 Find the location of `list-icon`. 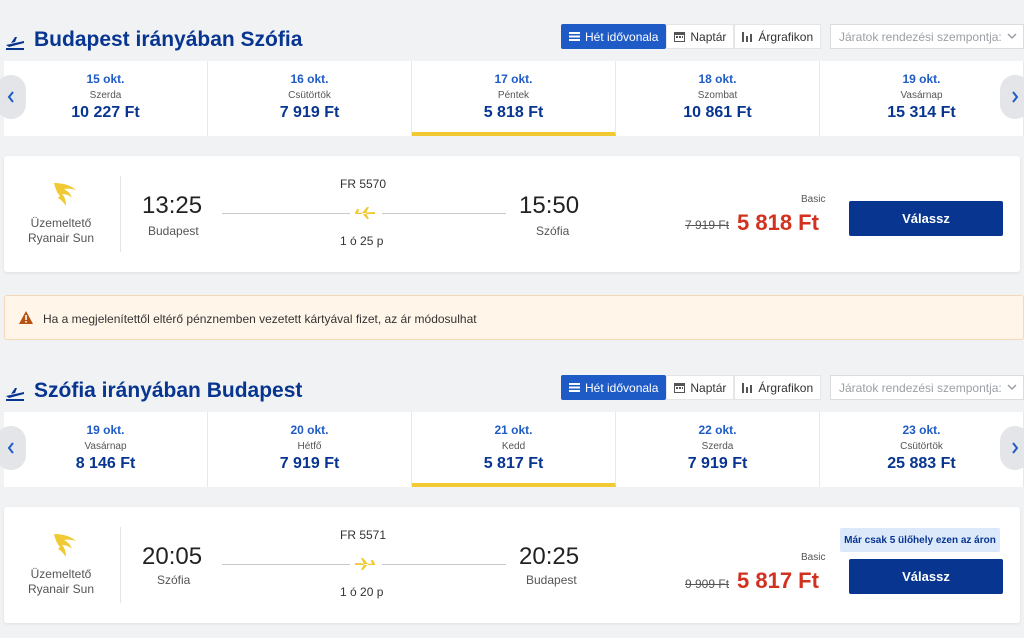

list-icon is located at coordinates (574, 36).